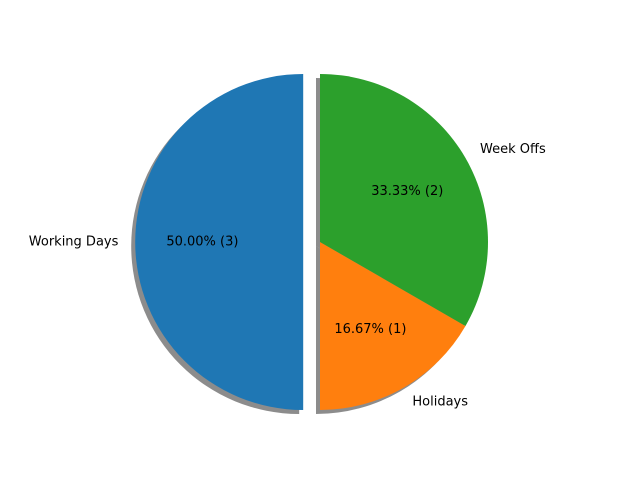 The image size is (640, 480). What do you see at coordinates (202, 242) in the screenshot?
I see `percent-label-working-days: 50.00% (3)` at bounding box center [202, 242].